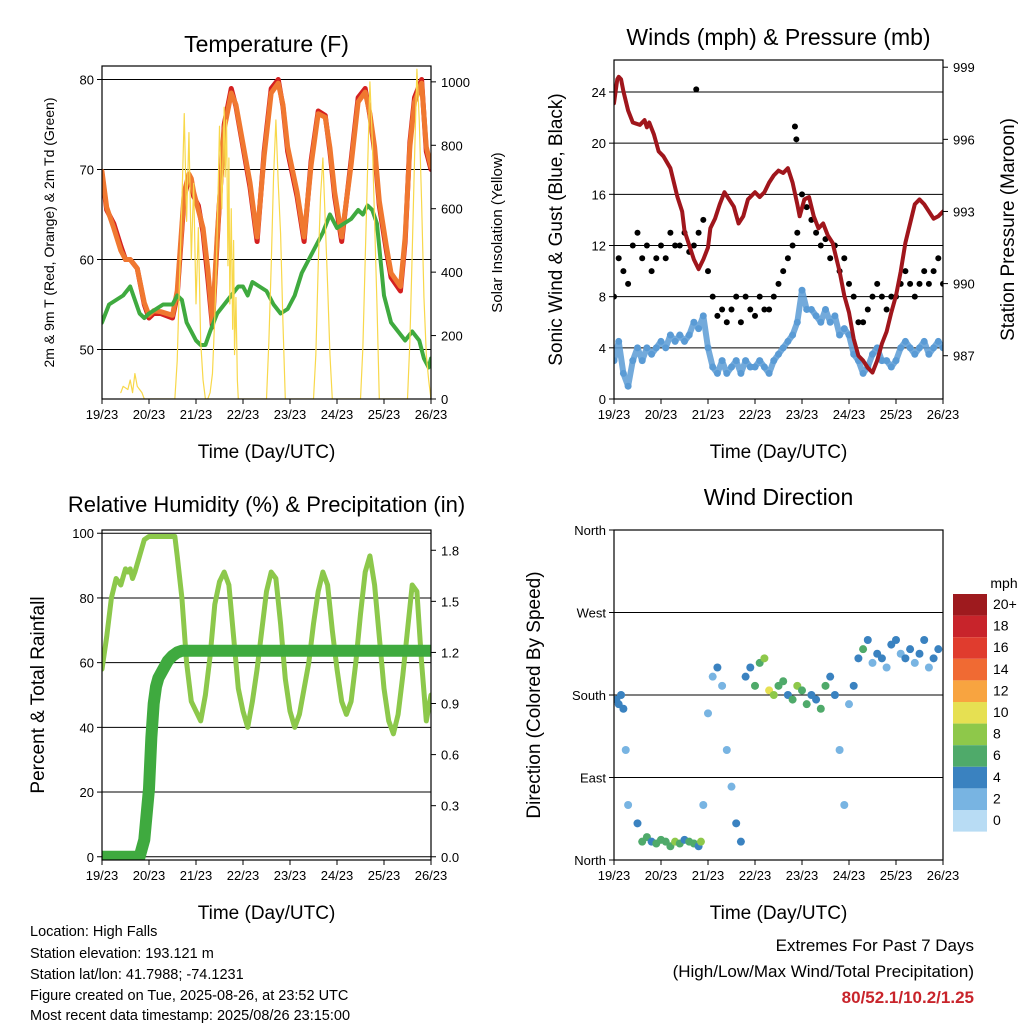  Describe the element at coordinates (122, 954) in the screenshot. I see `station-elevation: Station elevation: 193.121 m` at that location.